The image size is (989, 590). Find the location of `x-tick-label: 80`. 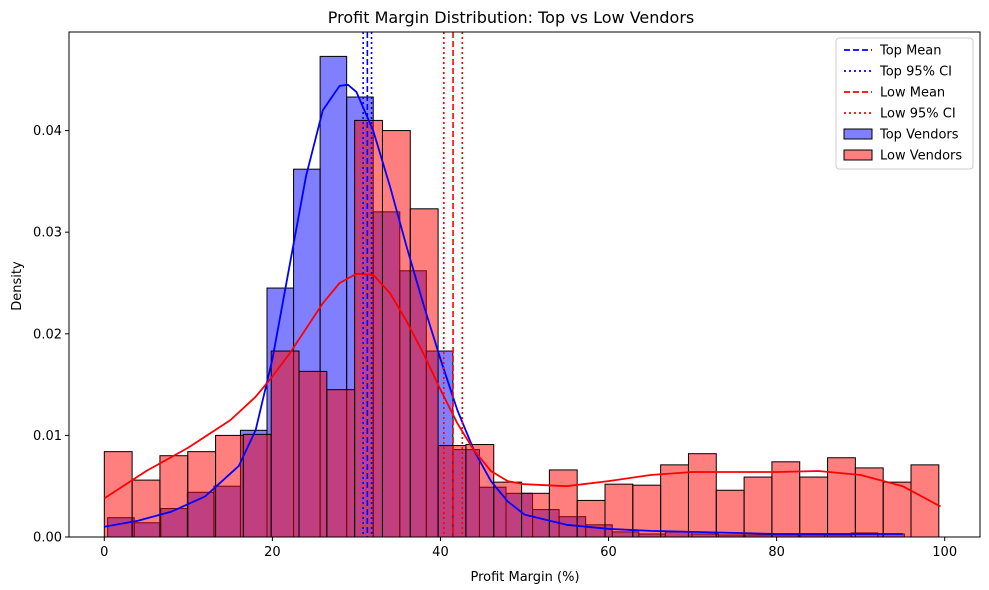

x-tick-label: 80 is located at coordinates (776, 552).